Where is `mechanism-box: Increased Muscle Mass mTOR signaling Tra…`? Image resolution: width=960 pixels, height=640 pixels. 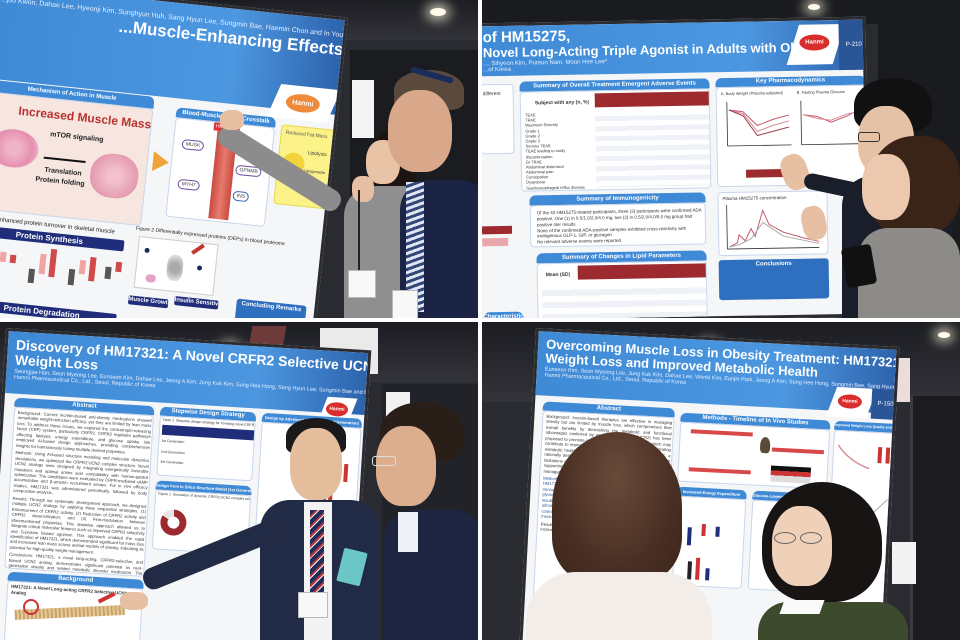
mechanism-box: Increased Muscle Mass mTOR signaling Tra… is located at coordinates (77, 159).